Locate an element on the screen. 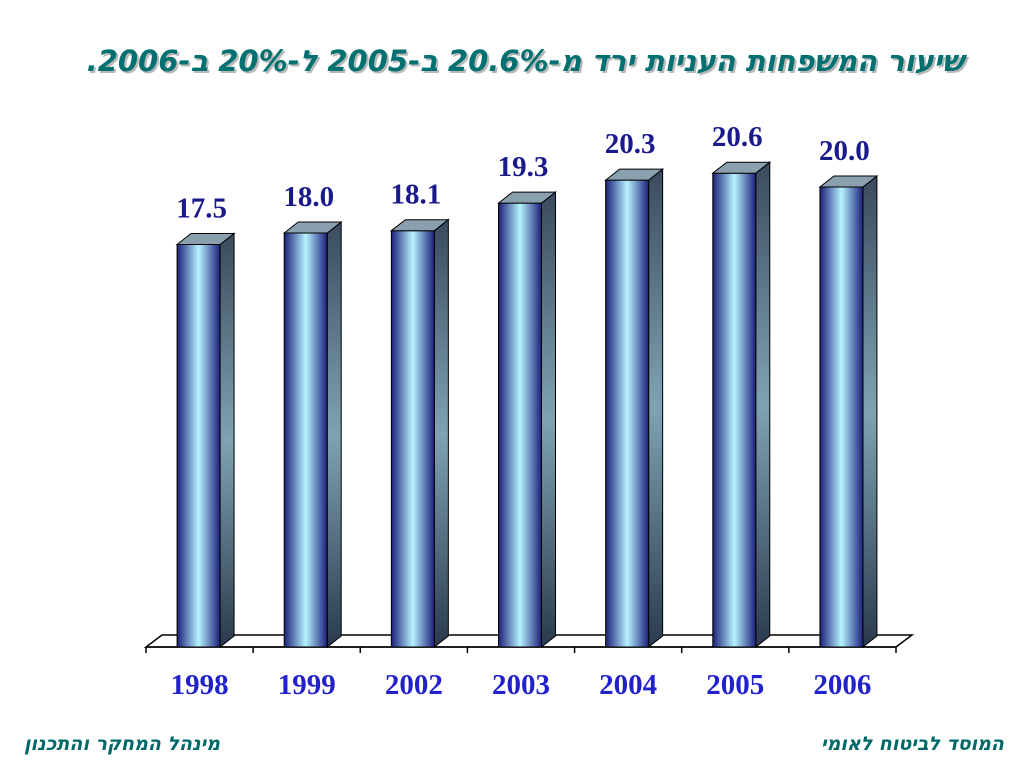  bar-2006 is located at coordinates (848, 411).